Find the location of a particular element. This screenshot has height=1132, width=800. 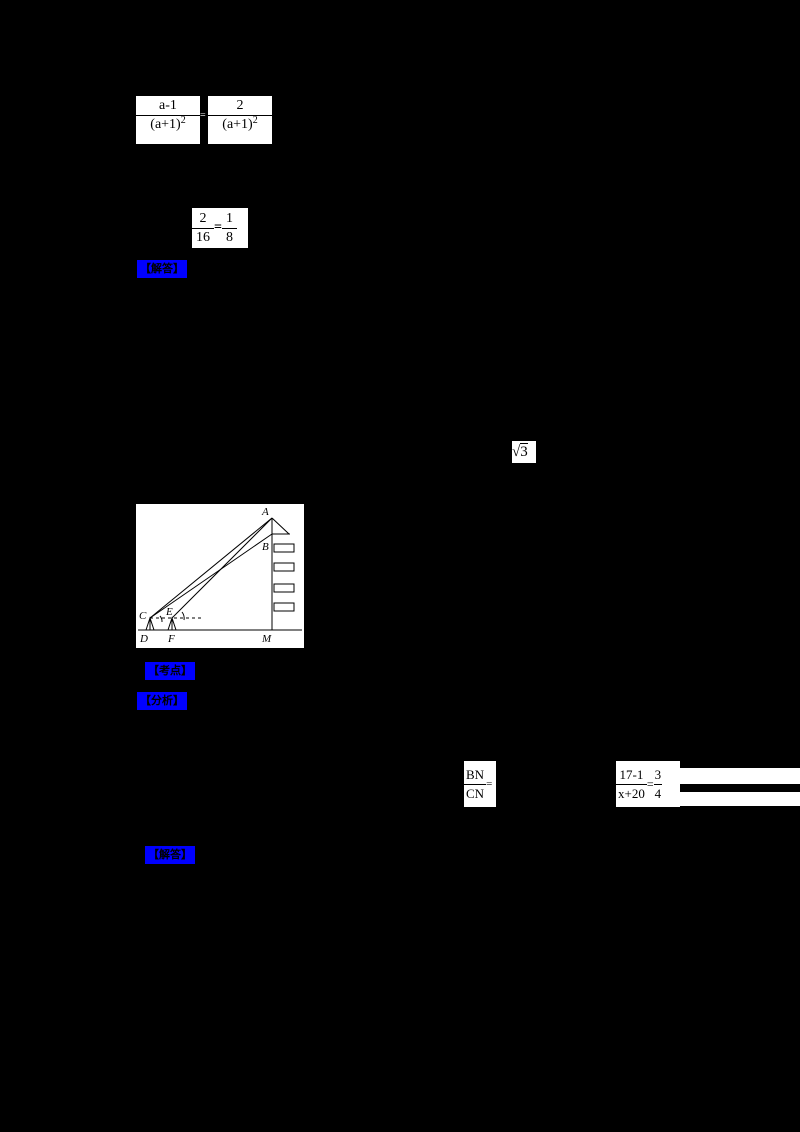

formula-2: 2 16 = 1 8 is located at coordinates (220, 228).